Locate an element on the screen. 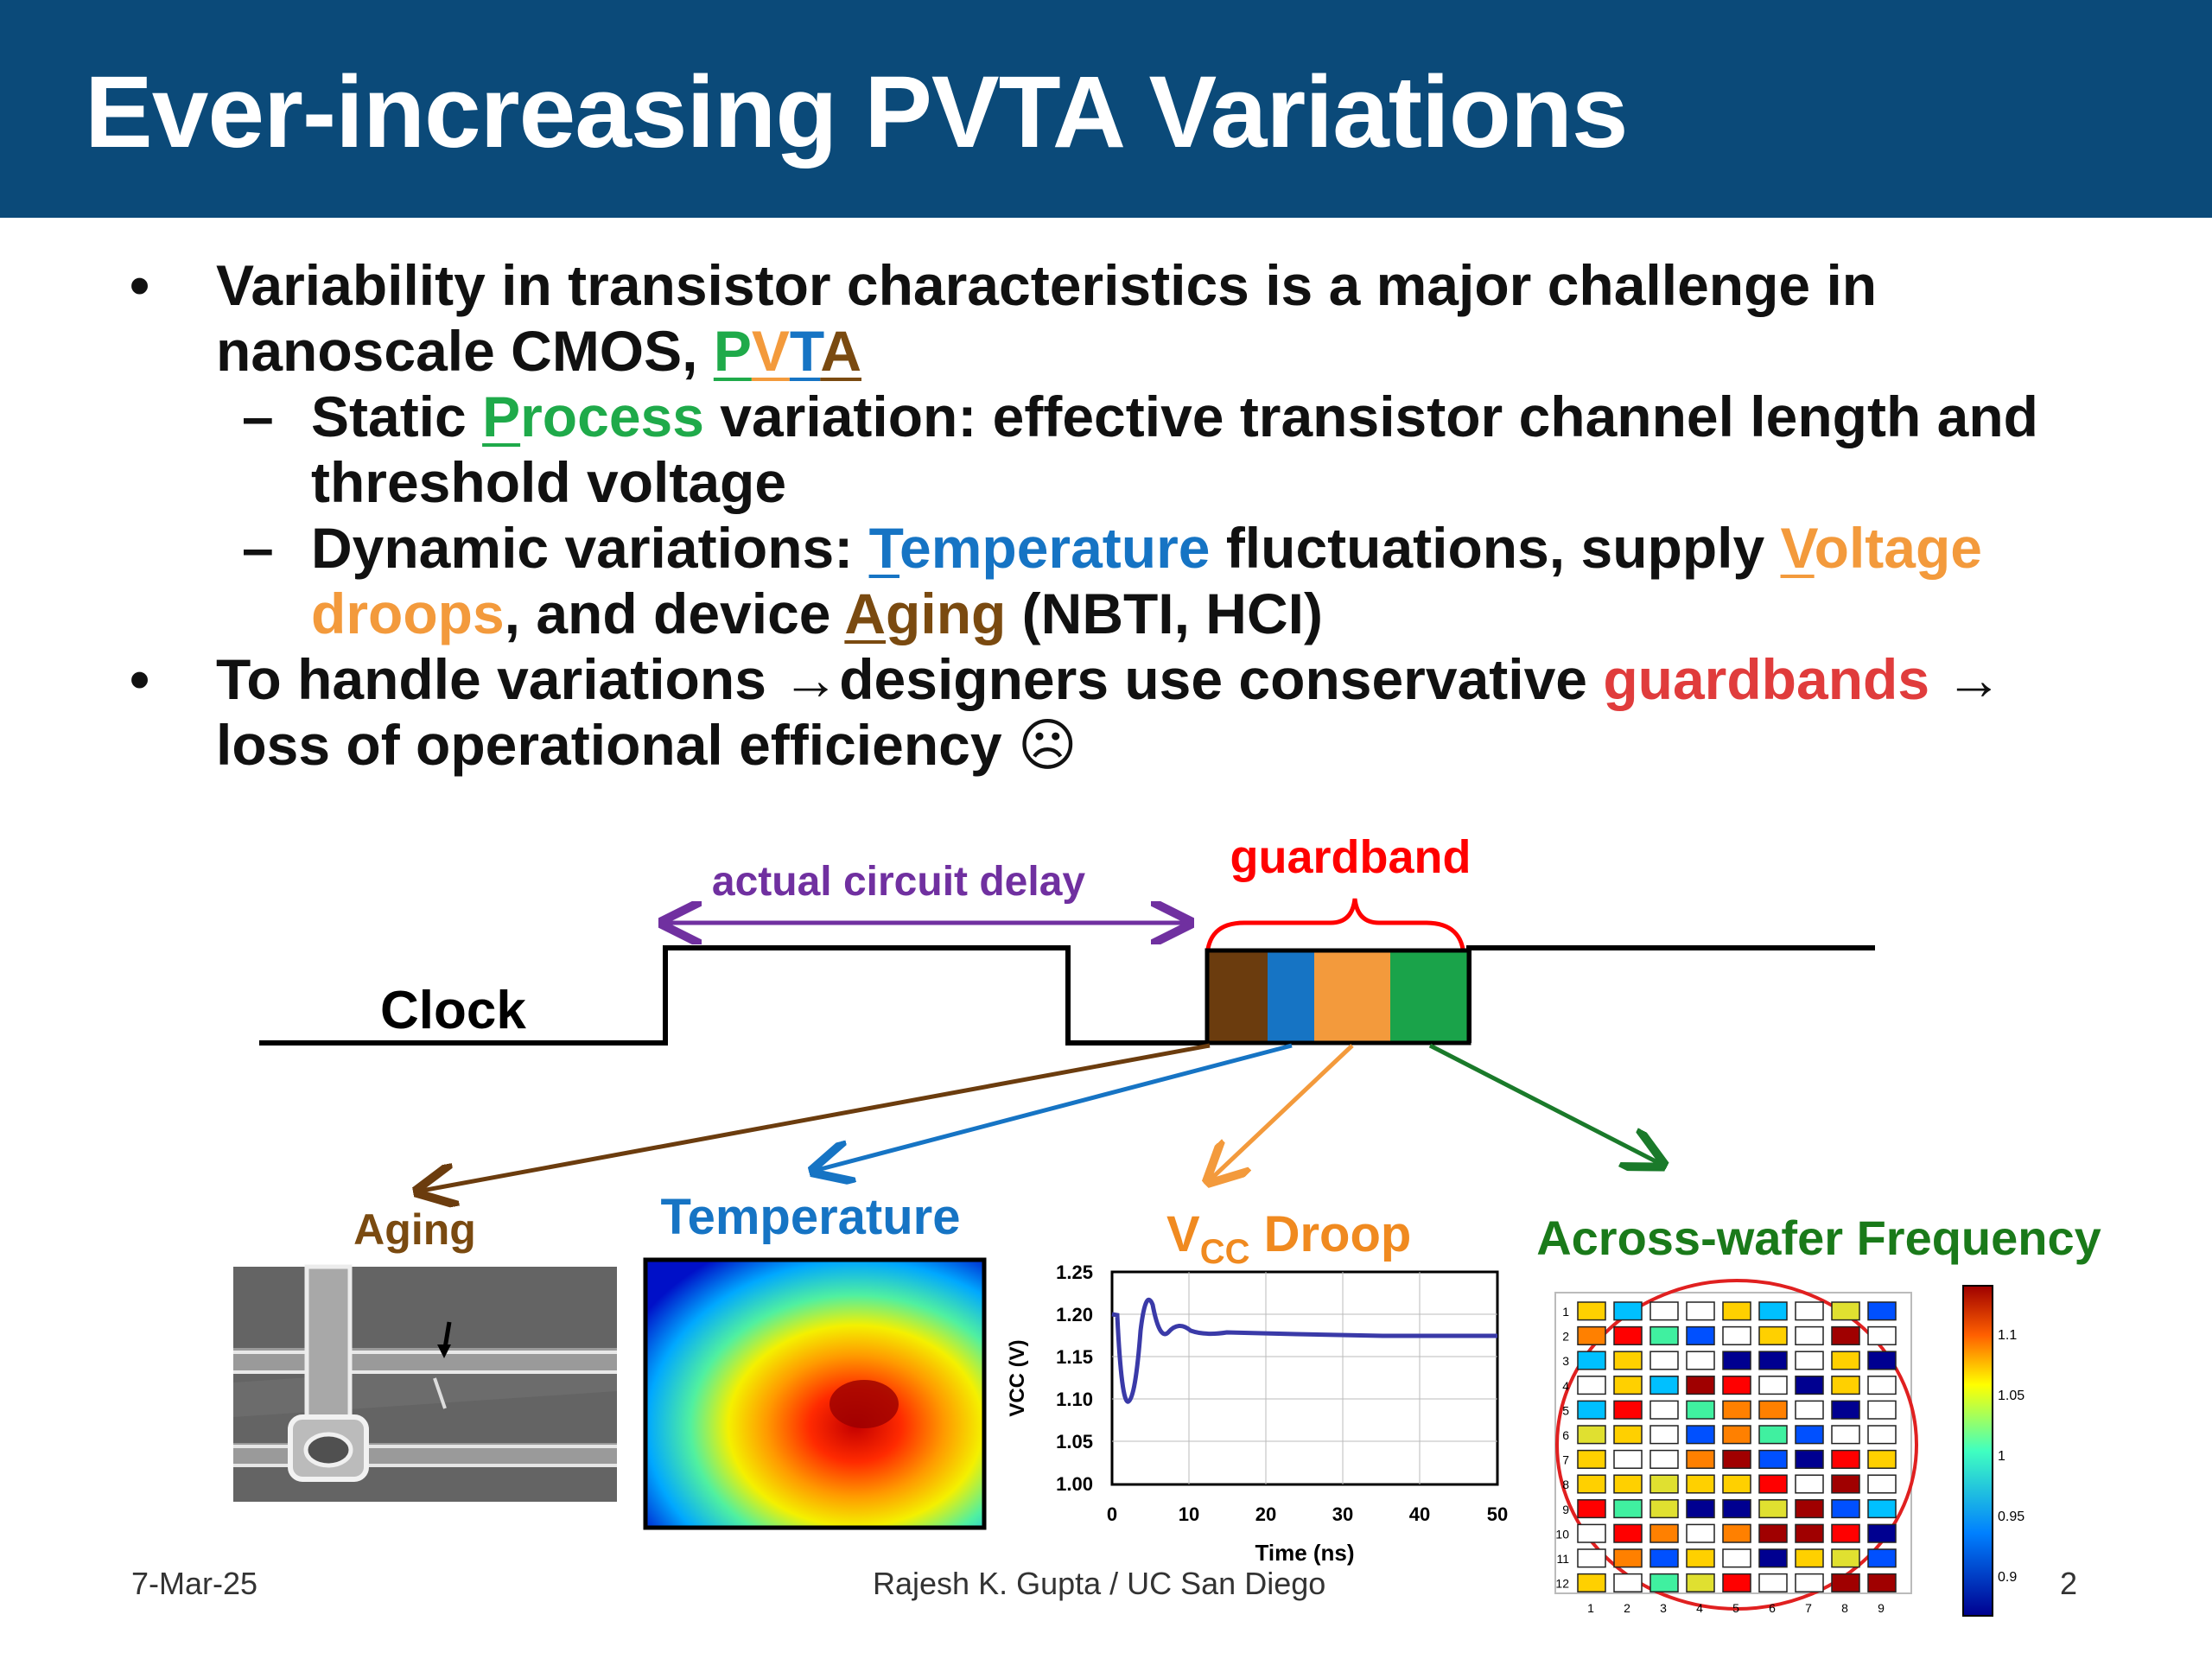  slide-title: Ever-increasing PVTA Variations is located at coordinates (857, 112).